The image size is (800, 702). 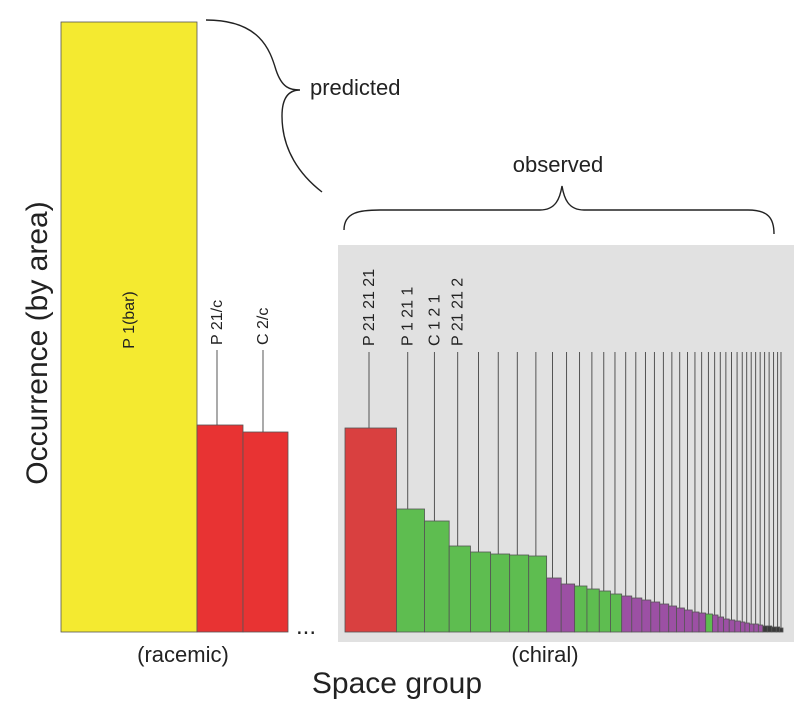 I want to click on racemic-bar-label-1: P 21/c, so click(x=217, y=322).